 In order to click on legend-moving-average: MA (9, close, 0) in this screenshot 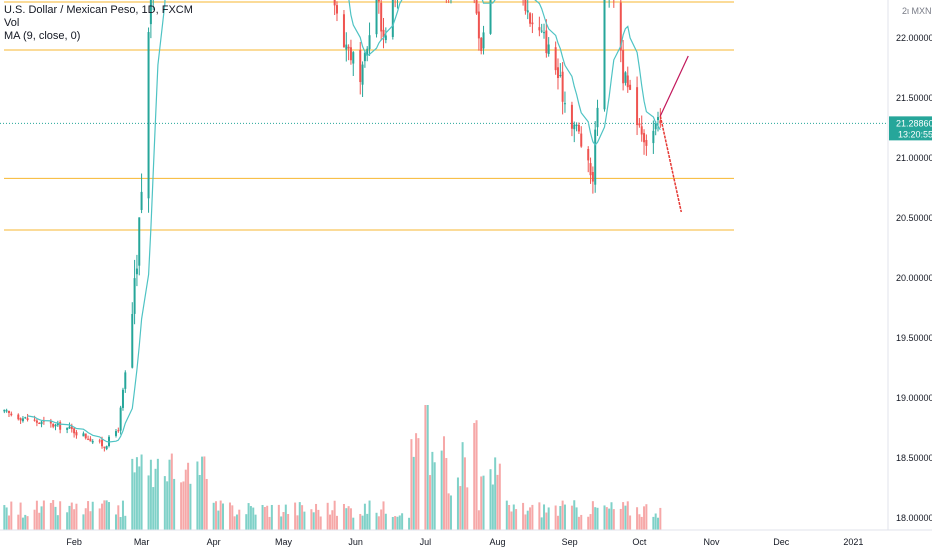, I will do `click(42, 36)`.